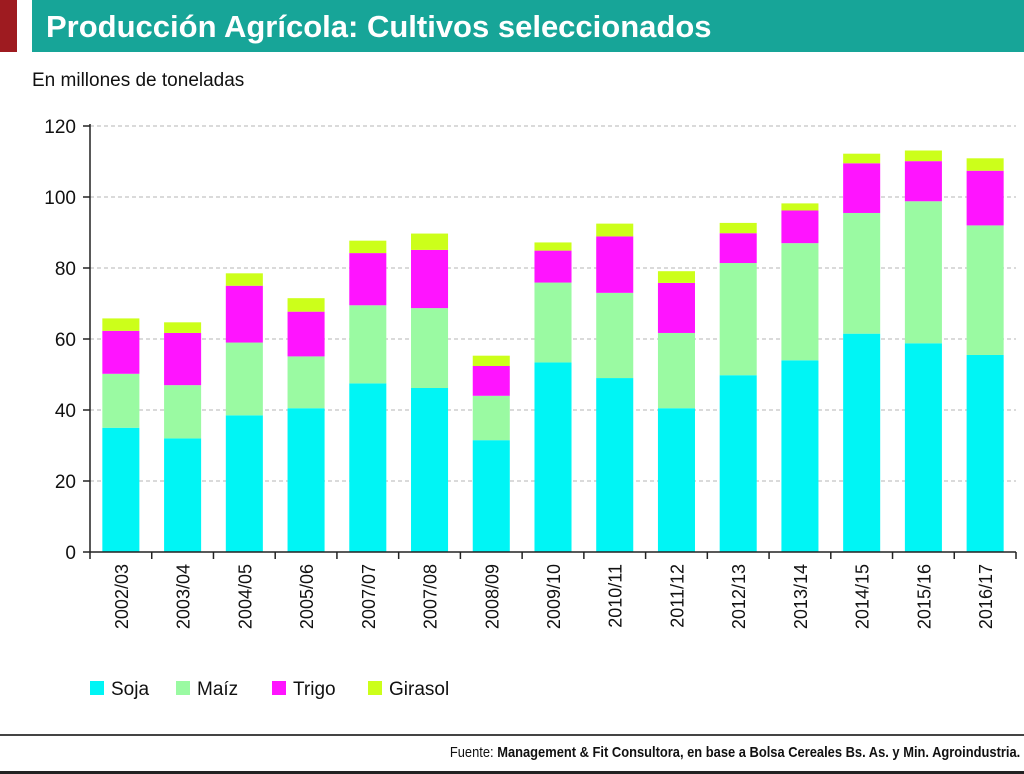 The width and height of the screenshot is (1024, 774). What do you see at coordinates (314, 689) in the screenshot?
I see `legend-label: Trigo` at bounding box center [314, 689].